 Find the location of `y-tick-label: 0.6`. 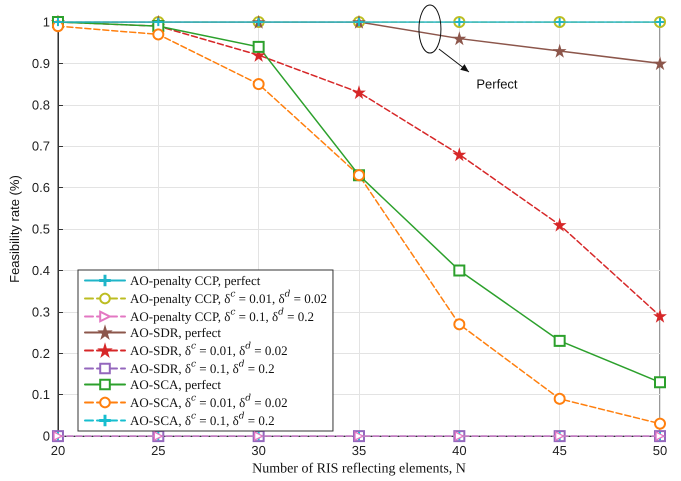

y-tick-label: 0.6 is located at coordinates (41, 188).